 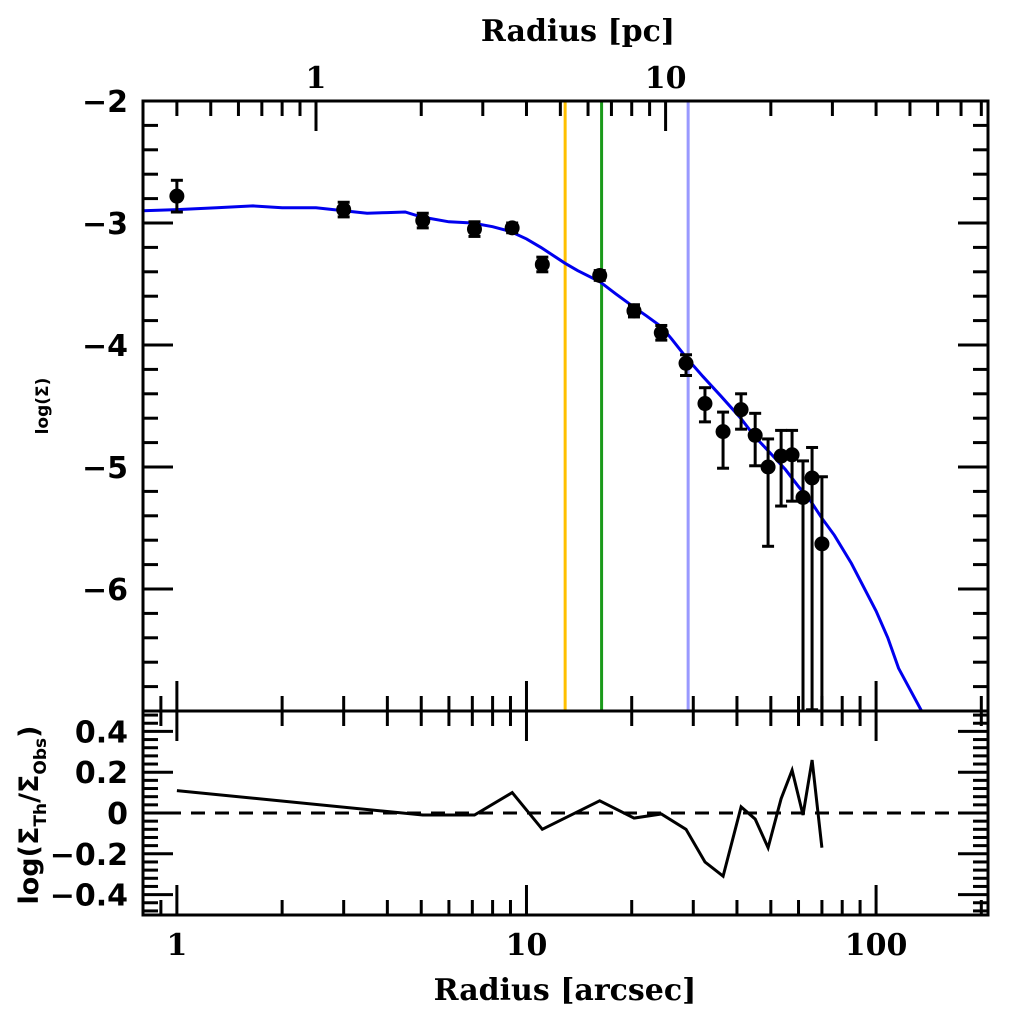 What do you see at coordinates (105, 102) in the screenshot?
I see `y-tick-label: −2` at bounding box center [105, 102].